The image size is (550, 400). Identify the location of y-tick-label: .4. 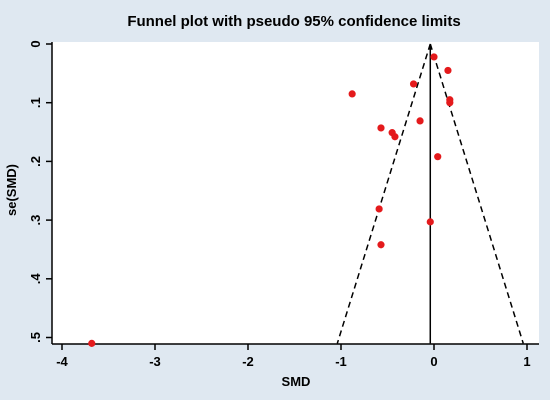
(35, 279).